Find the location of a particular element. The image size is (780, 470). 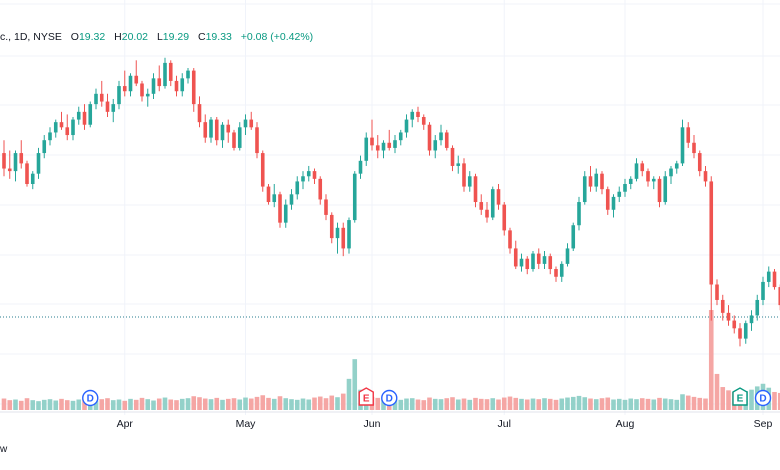

symbol-label: c., 1D, NYSE is located at coordinates (31, 37).